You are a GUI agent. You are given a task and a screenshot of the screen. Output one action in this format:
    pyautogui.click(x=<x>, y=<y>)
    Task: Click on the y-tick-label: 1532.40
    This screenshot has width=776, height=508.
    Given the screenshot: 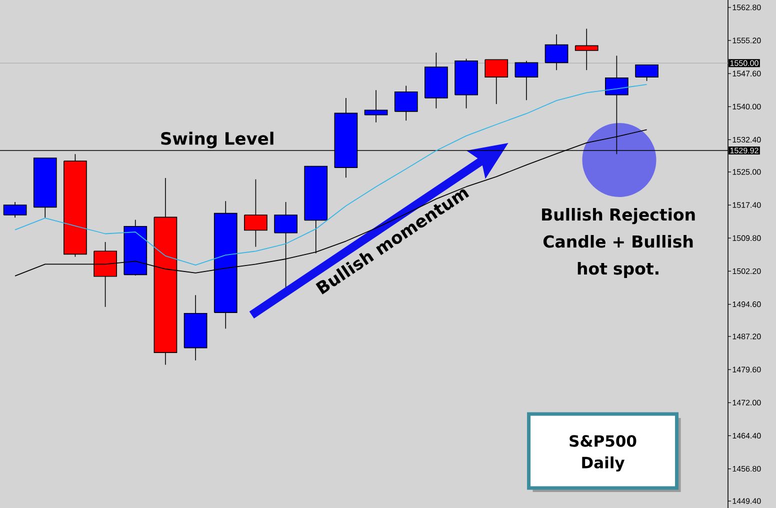 What is the action you would take?
    pyautogui.click(x=746, y=139)
    